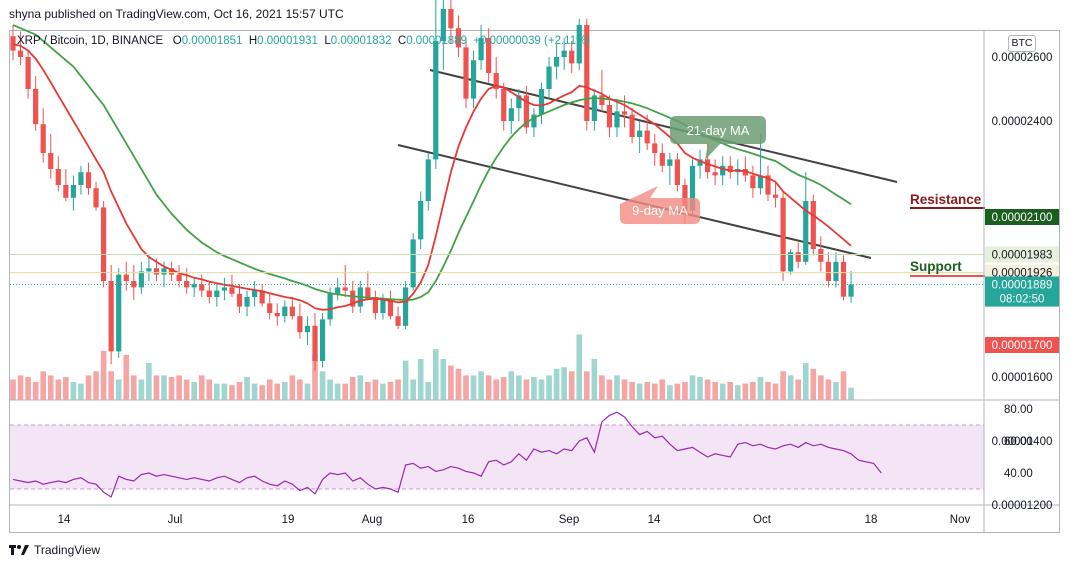  What do you see at coordinates (654, 520) in the screenshot?
I see `time-tick-label: 14` at bounding box center [654, 520].